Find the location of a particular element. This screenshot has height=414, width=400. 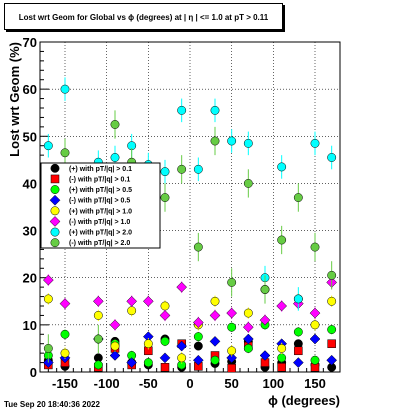

legend-entry: (-) with pT/|q| > 2.0 is located at coordinates (99, 243).